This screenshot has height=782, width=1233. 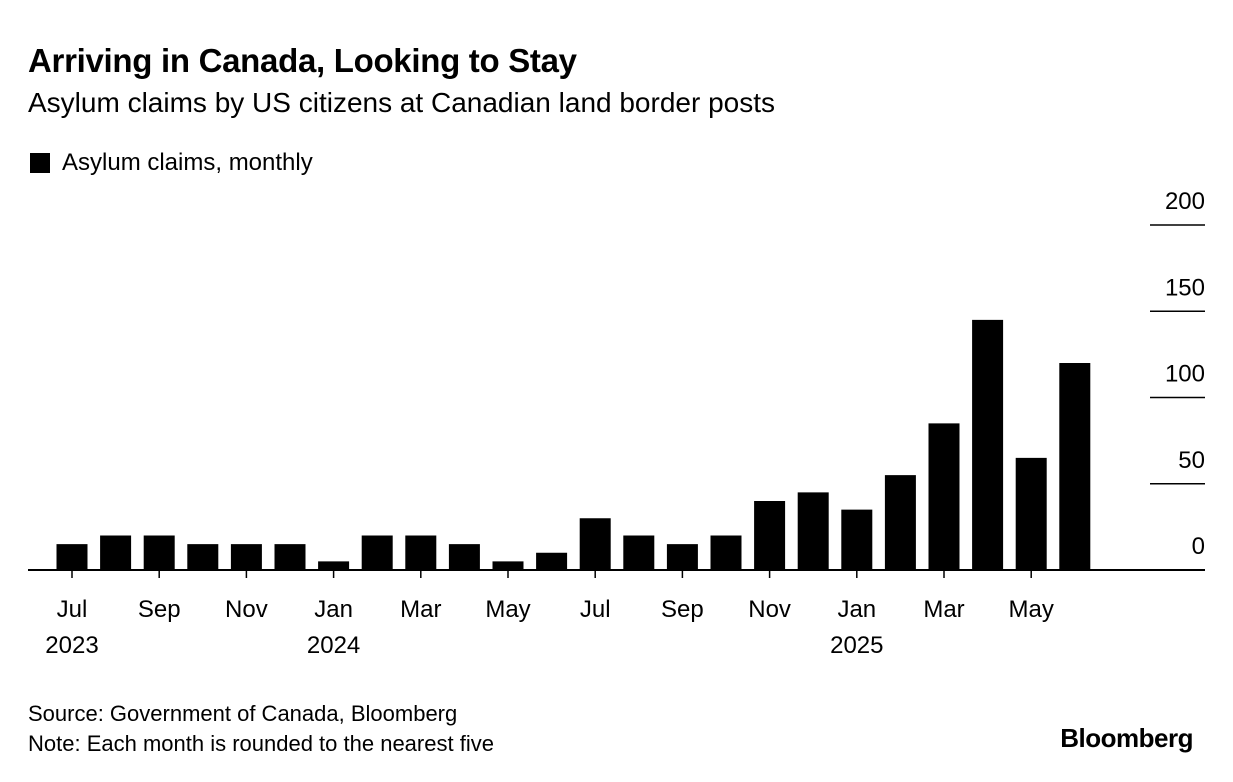 I want to click on legend-swatch, so click(x=40, y=163).